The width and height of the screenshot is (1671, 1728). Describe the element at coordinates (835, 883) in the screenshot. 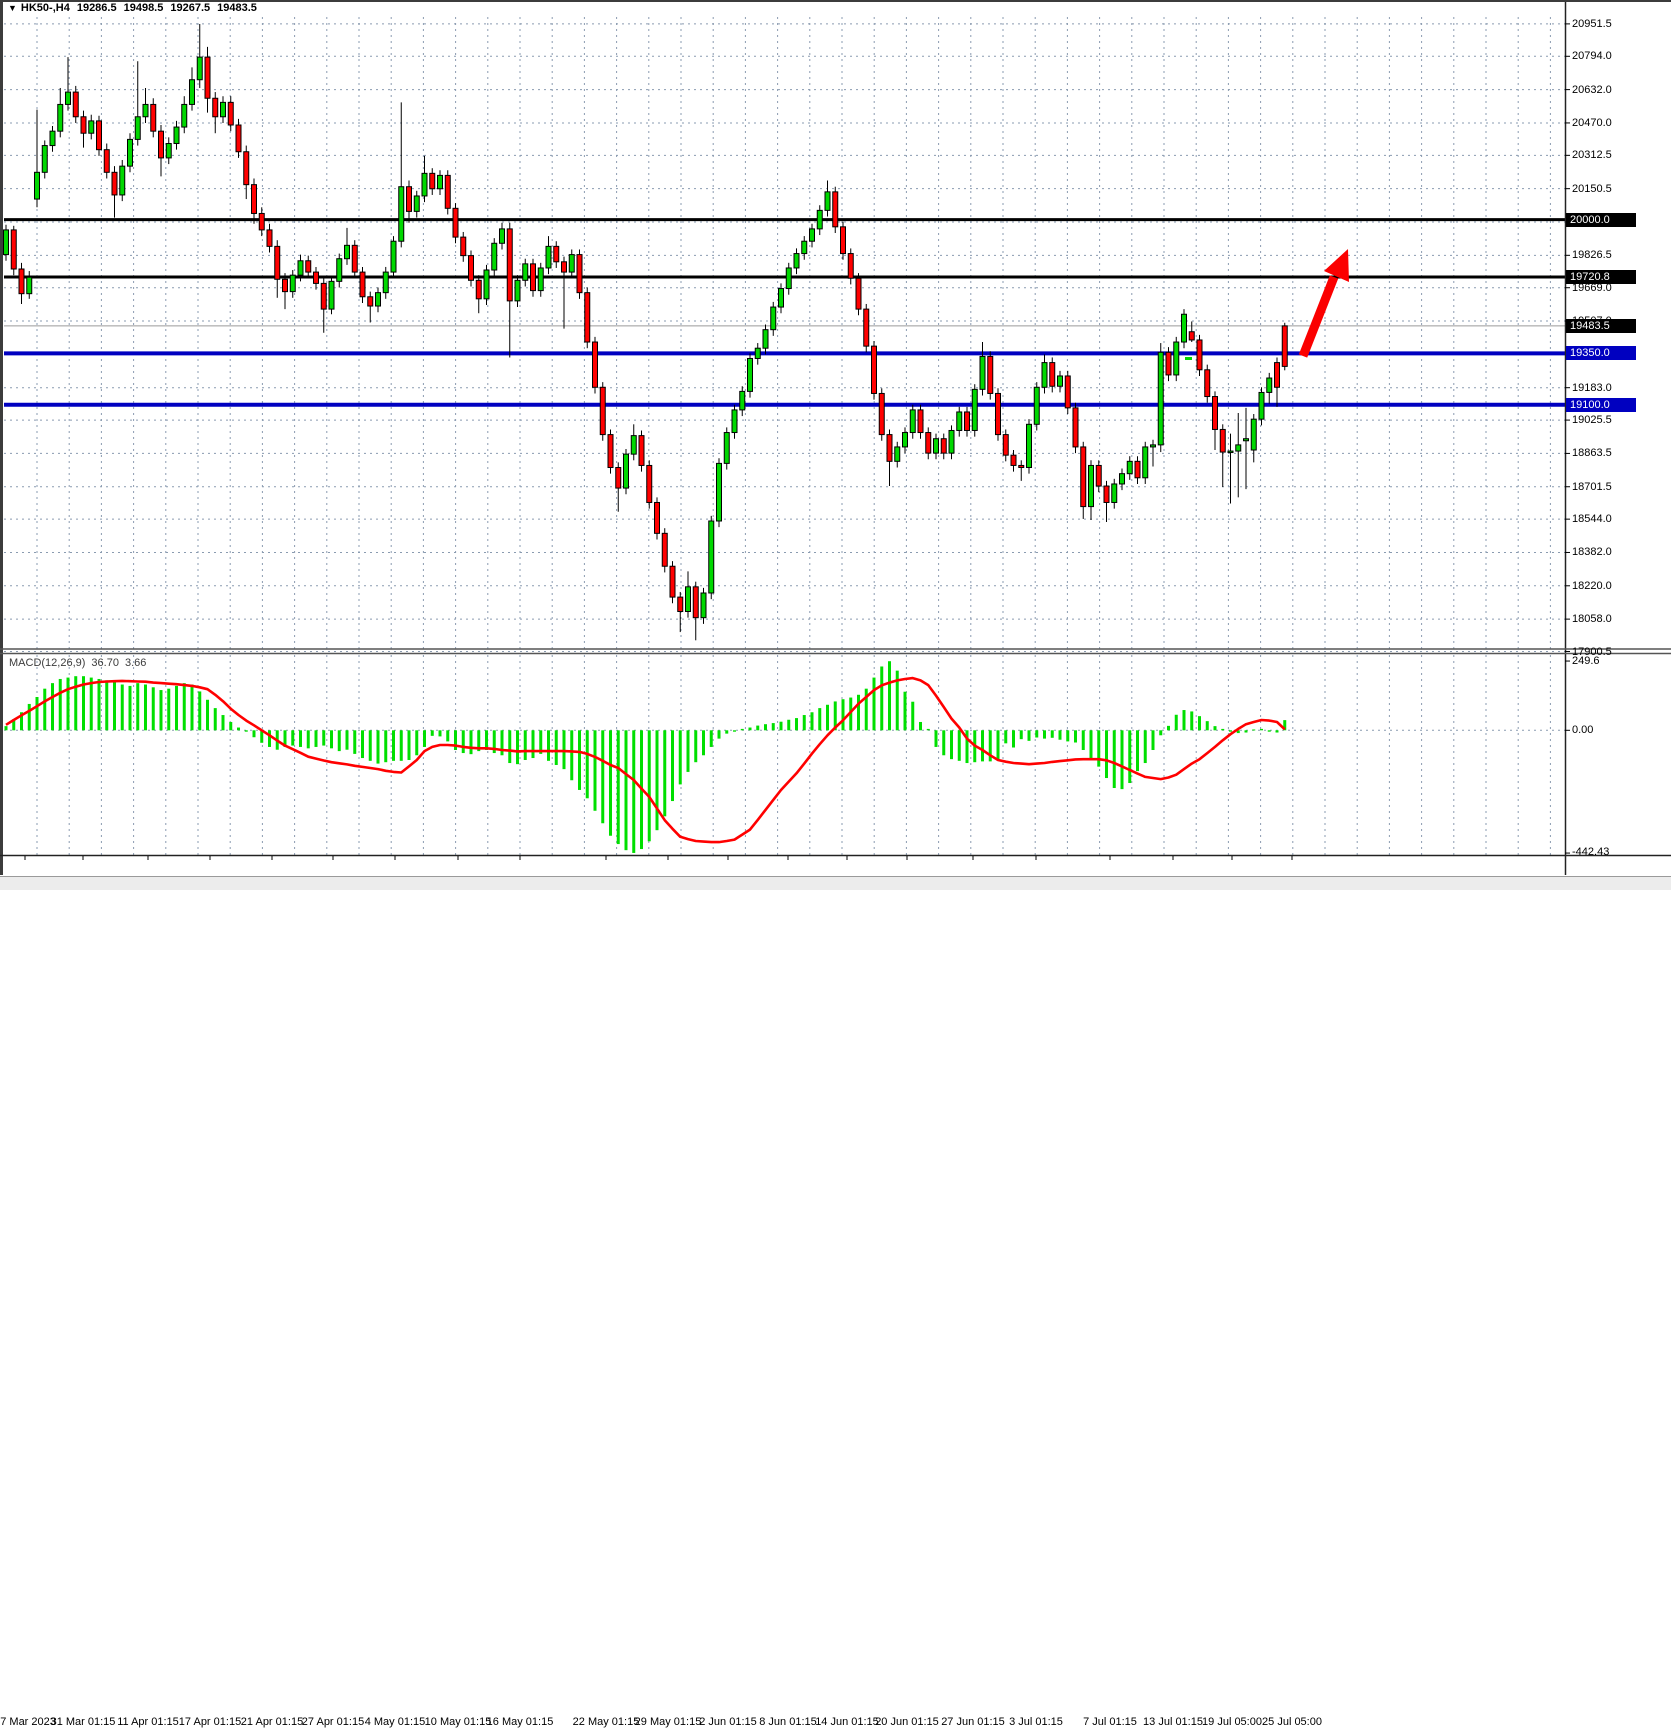

I see `window-bottom-strip` at that location.